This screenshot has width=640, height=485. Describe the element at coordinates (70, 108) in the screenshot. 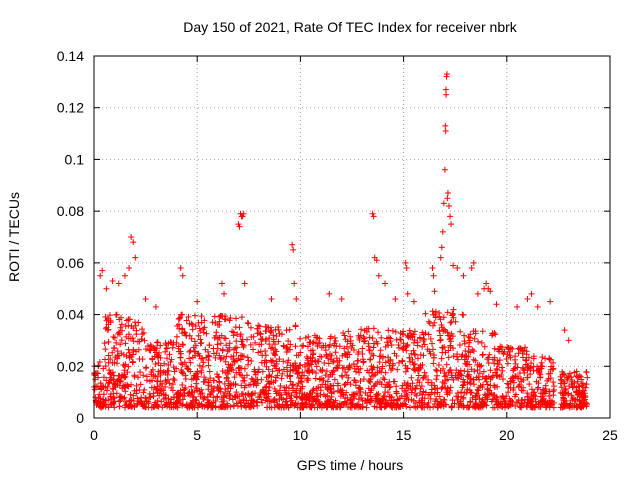

I see `y-tick-label: 0.12` at that location.